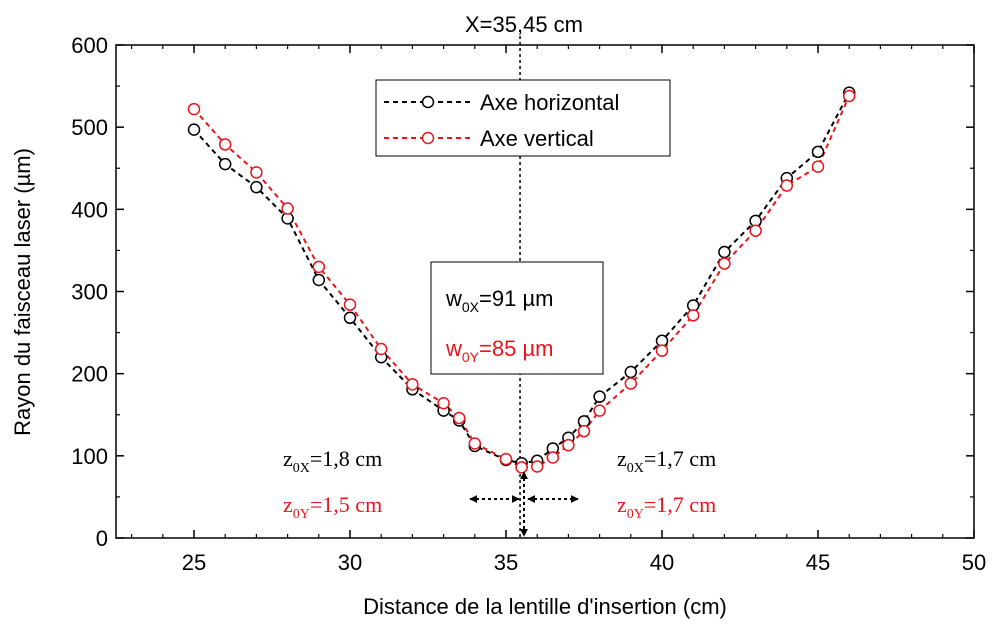  I want to click on y-tick-label: 300, so click(89, 292).